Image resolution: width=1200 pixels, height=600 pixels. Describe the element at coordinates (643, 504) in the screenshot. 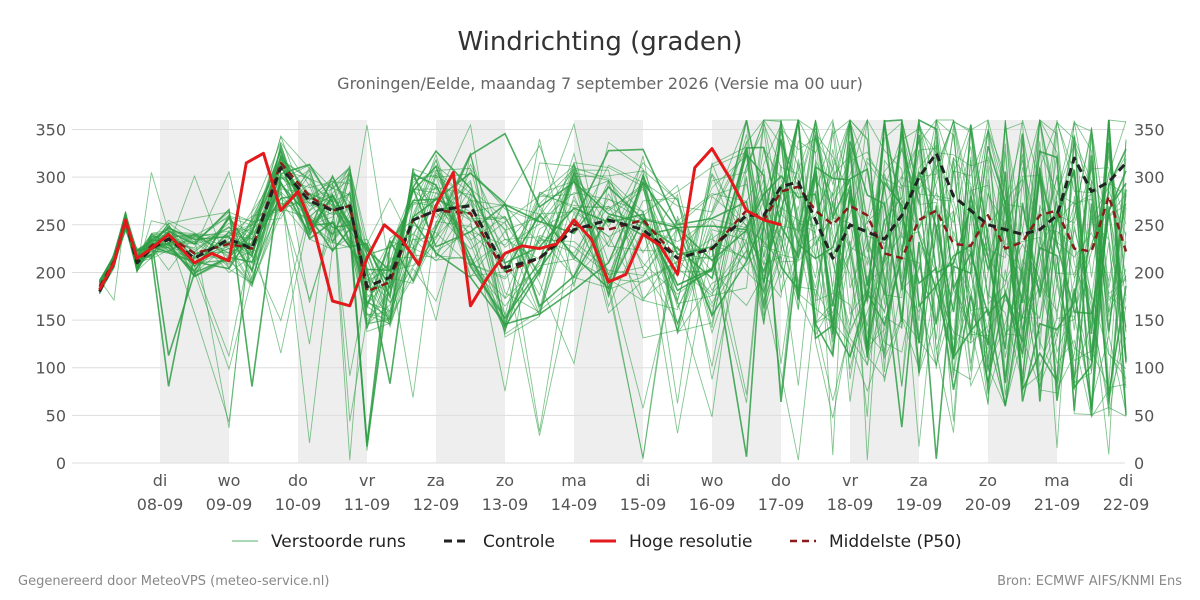

I see `x-tick-date: 15-09` at that location.